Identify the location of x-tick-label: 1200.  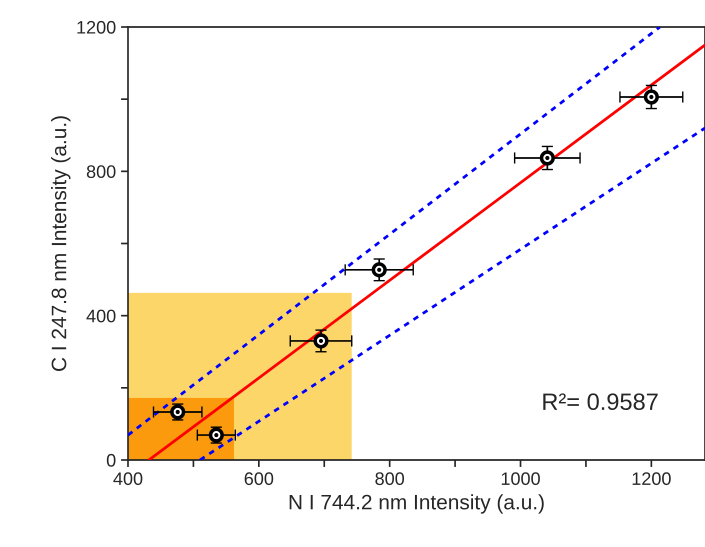
(651, 479).